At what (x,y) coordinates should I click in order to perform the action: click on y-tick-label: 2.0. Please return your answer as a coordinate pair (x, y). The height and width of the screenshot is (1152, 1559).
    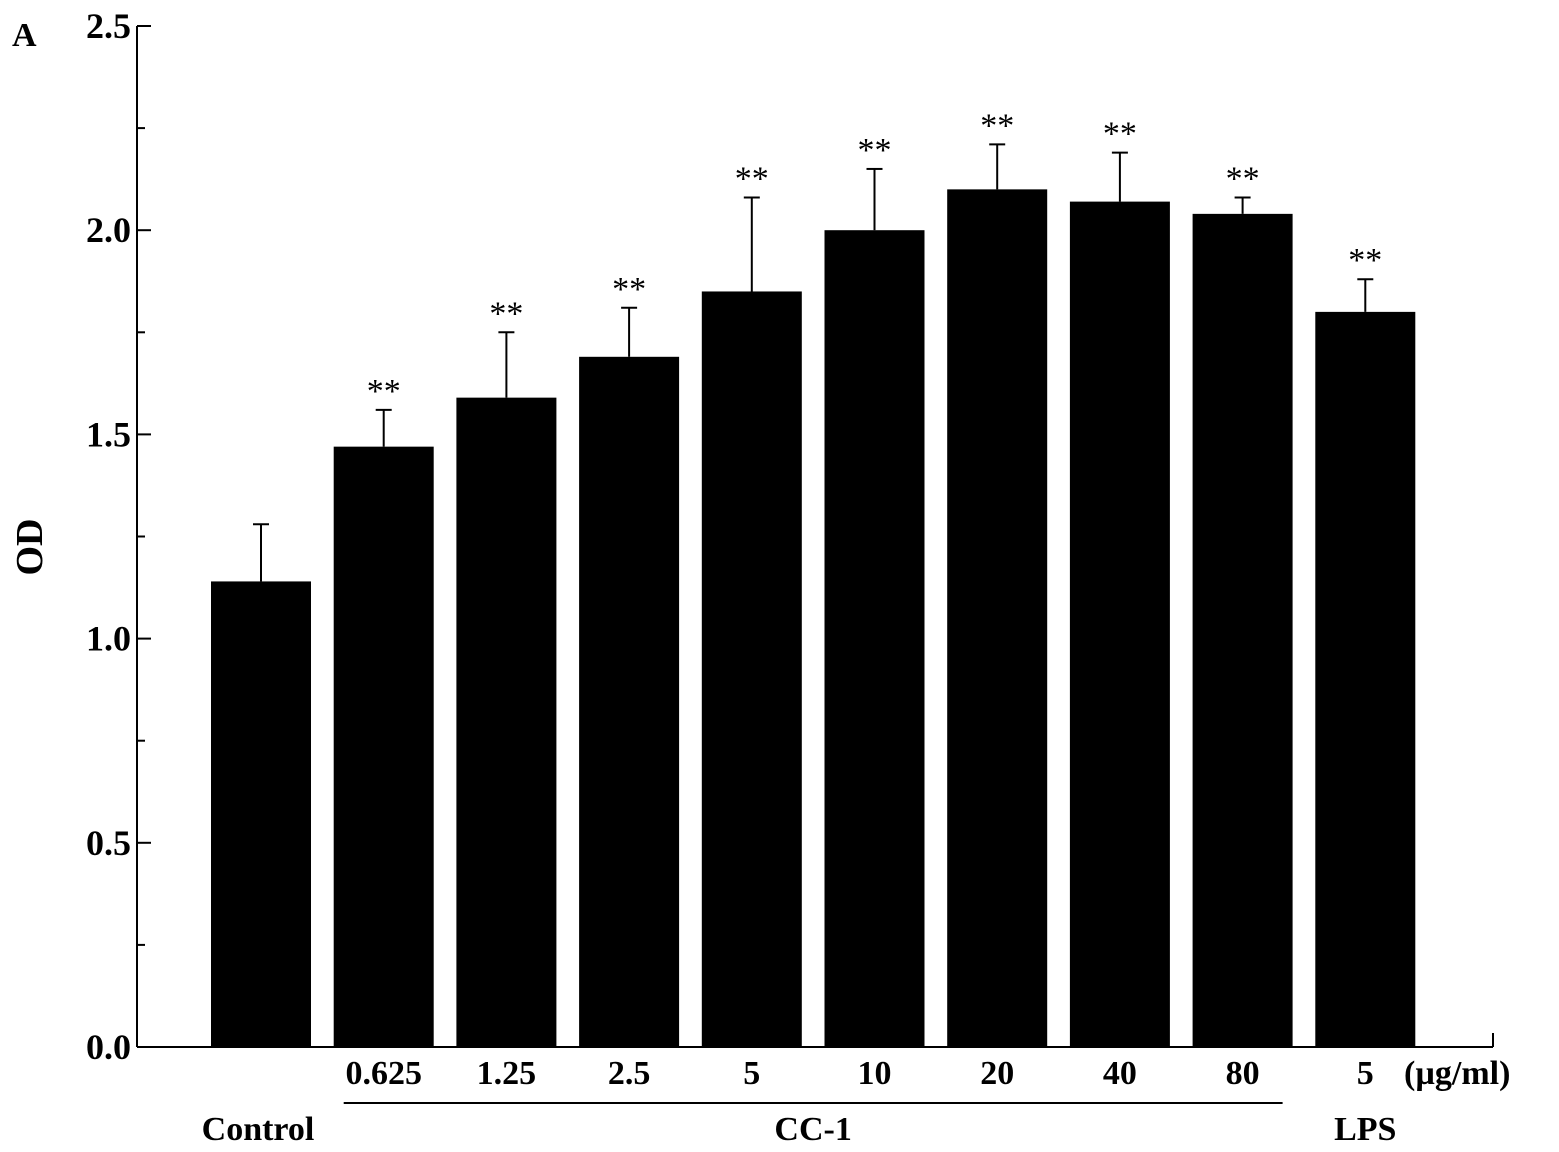
    Looking at the image, I should click on (108, 230).